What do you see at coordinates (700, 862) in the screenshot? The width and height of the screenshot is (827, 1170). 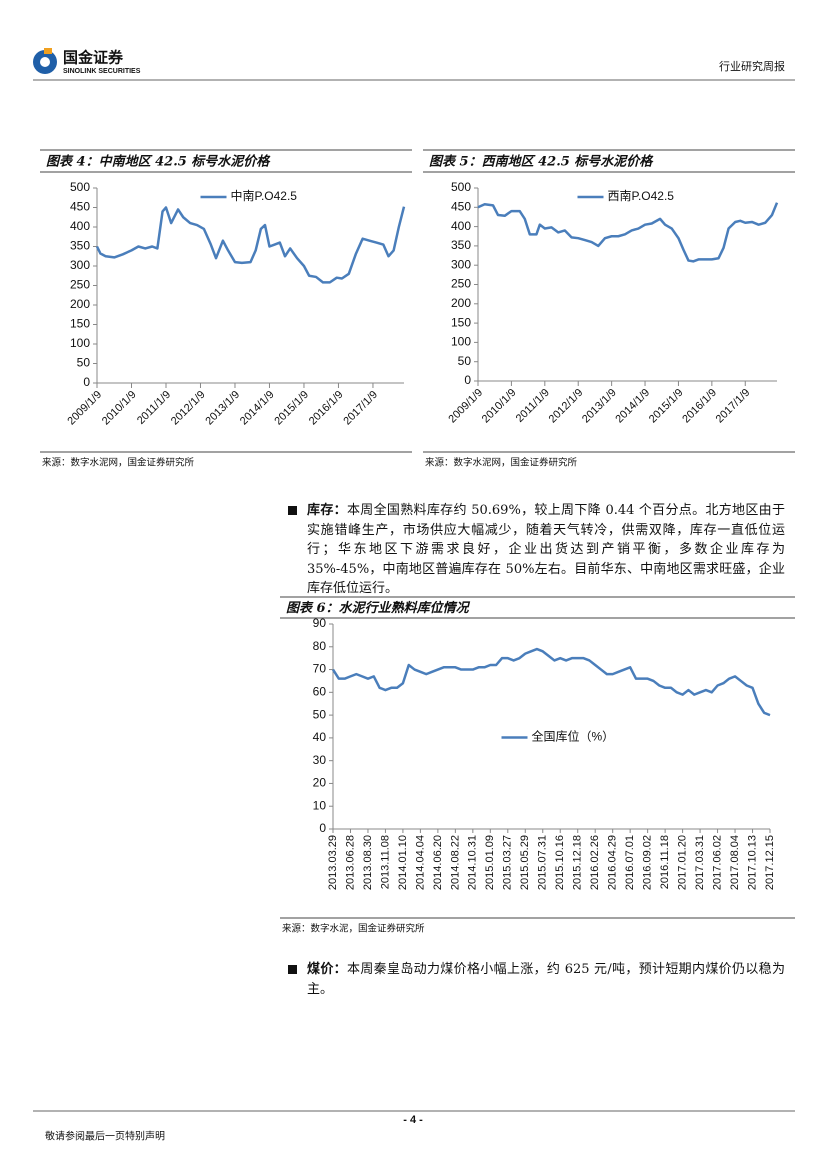 I see `x-tick-label: 2017.03.31` at bounding box center [700, 862].